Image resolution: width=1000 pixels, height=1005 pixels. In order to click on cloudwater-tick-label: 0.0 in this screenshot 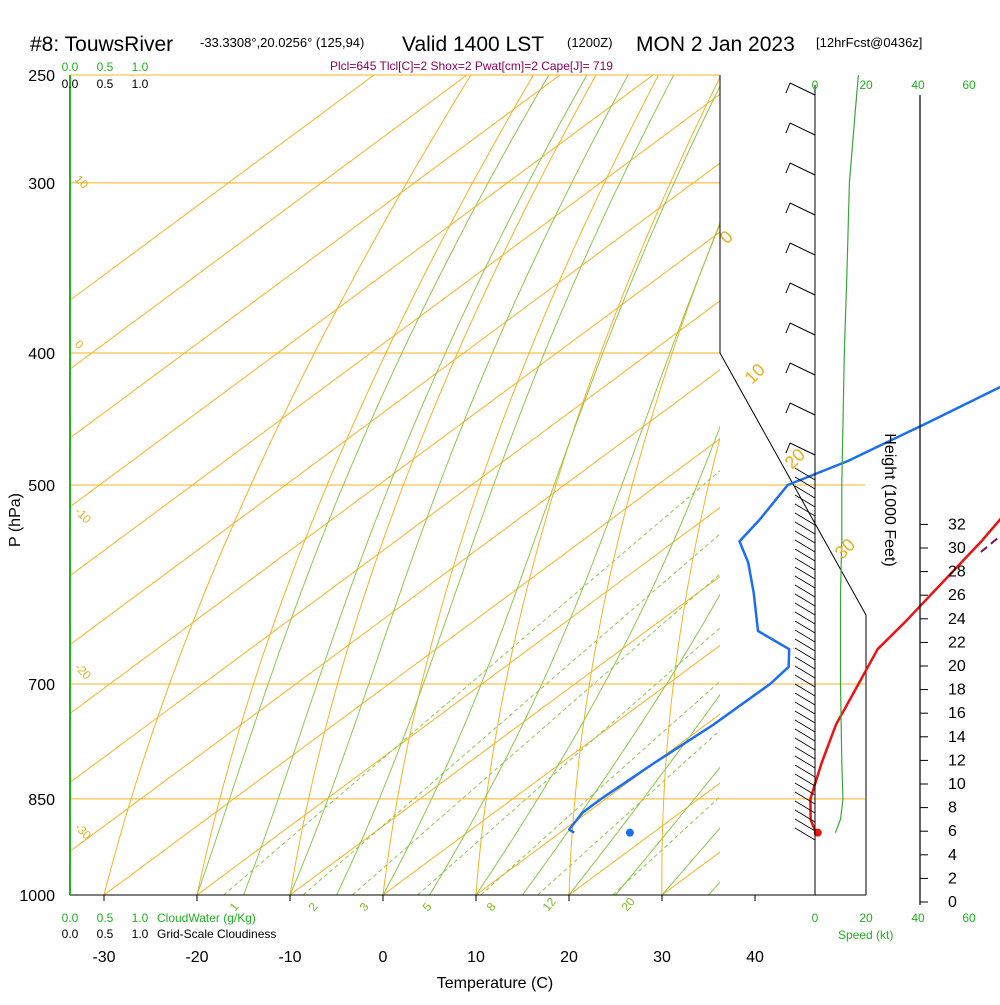, I will do `click(70, 67)`.